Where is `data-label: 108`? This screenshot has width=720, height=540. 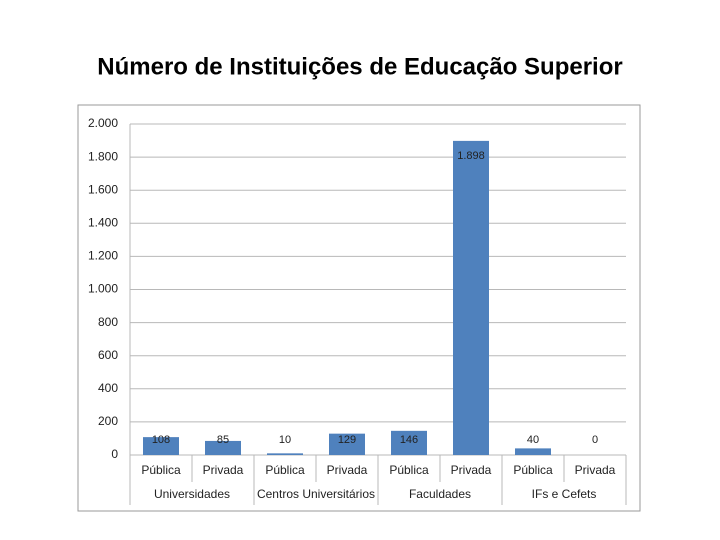
data-label: 108 is located at coordinates (161, 440).